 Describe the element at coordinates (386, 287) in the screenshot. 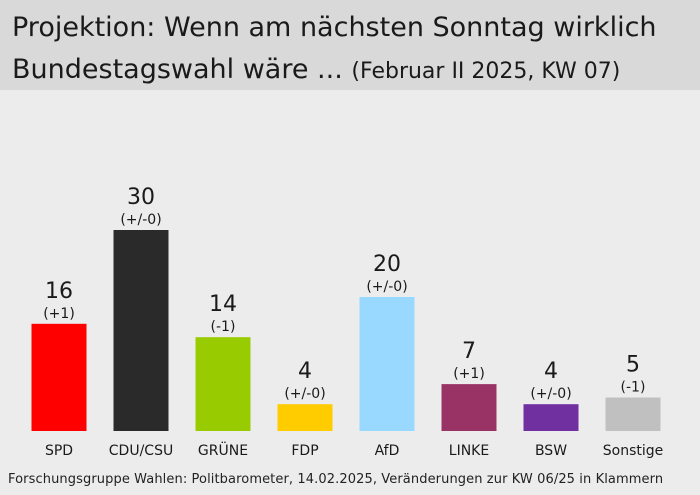

I see `change-label-afd: (+/-0)` at that location.